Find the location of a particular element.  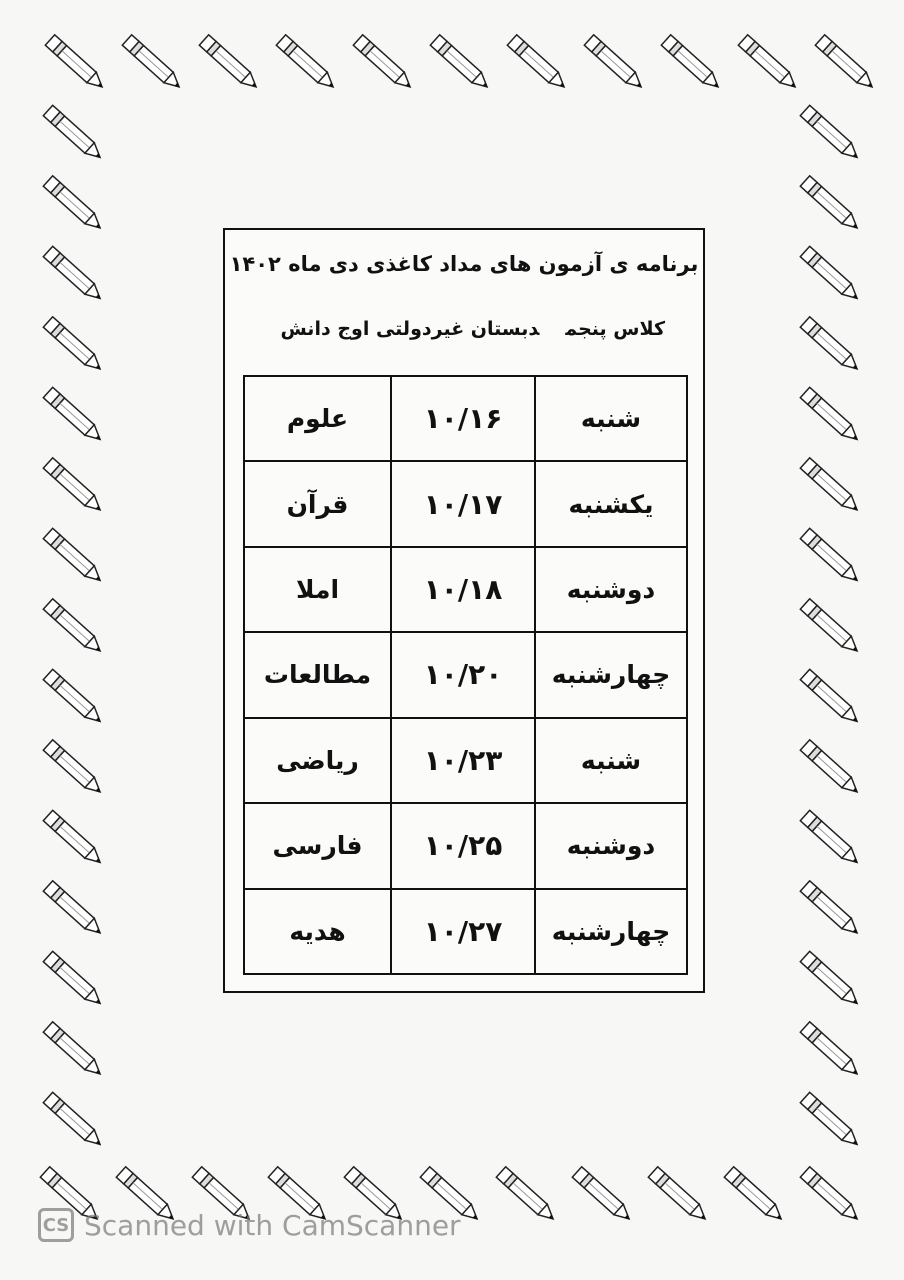

class-name: کلاس پنجم is located at coordinates (615, 329).